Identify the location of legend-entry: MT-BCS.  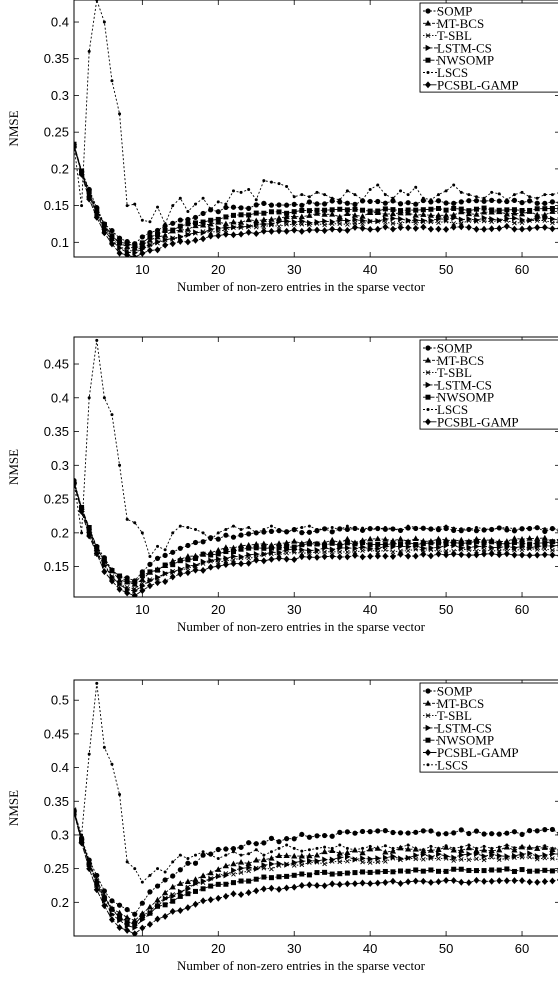
(453, 360).